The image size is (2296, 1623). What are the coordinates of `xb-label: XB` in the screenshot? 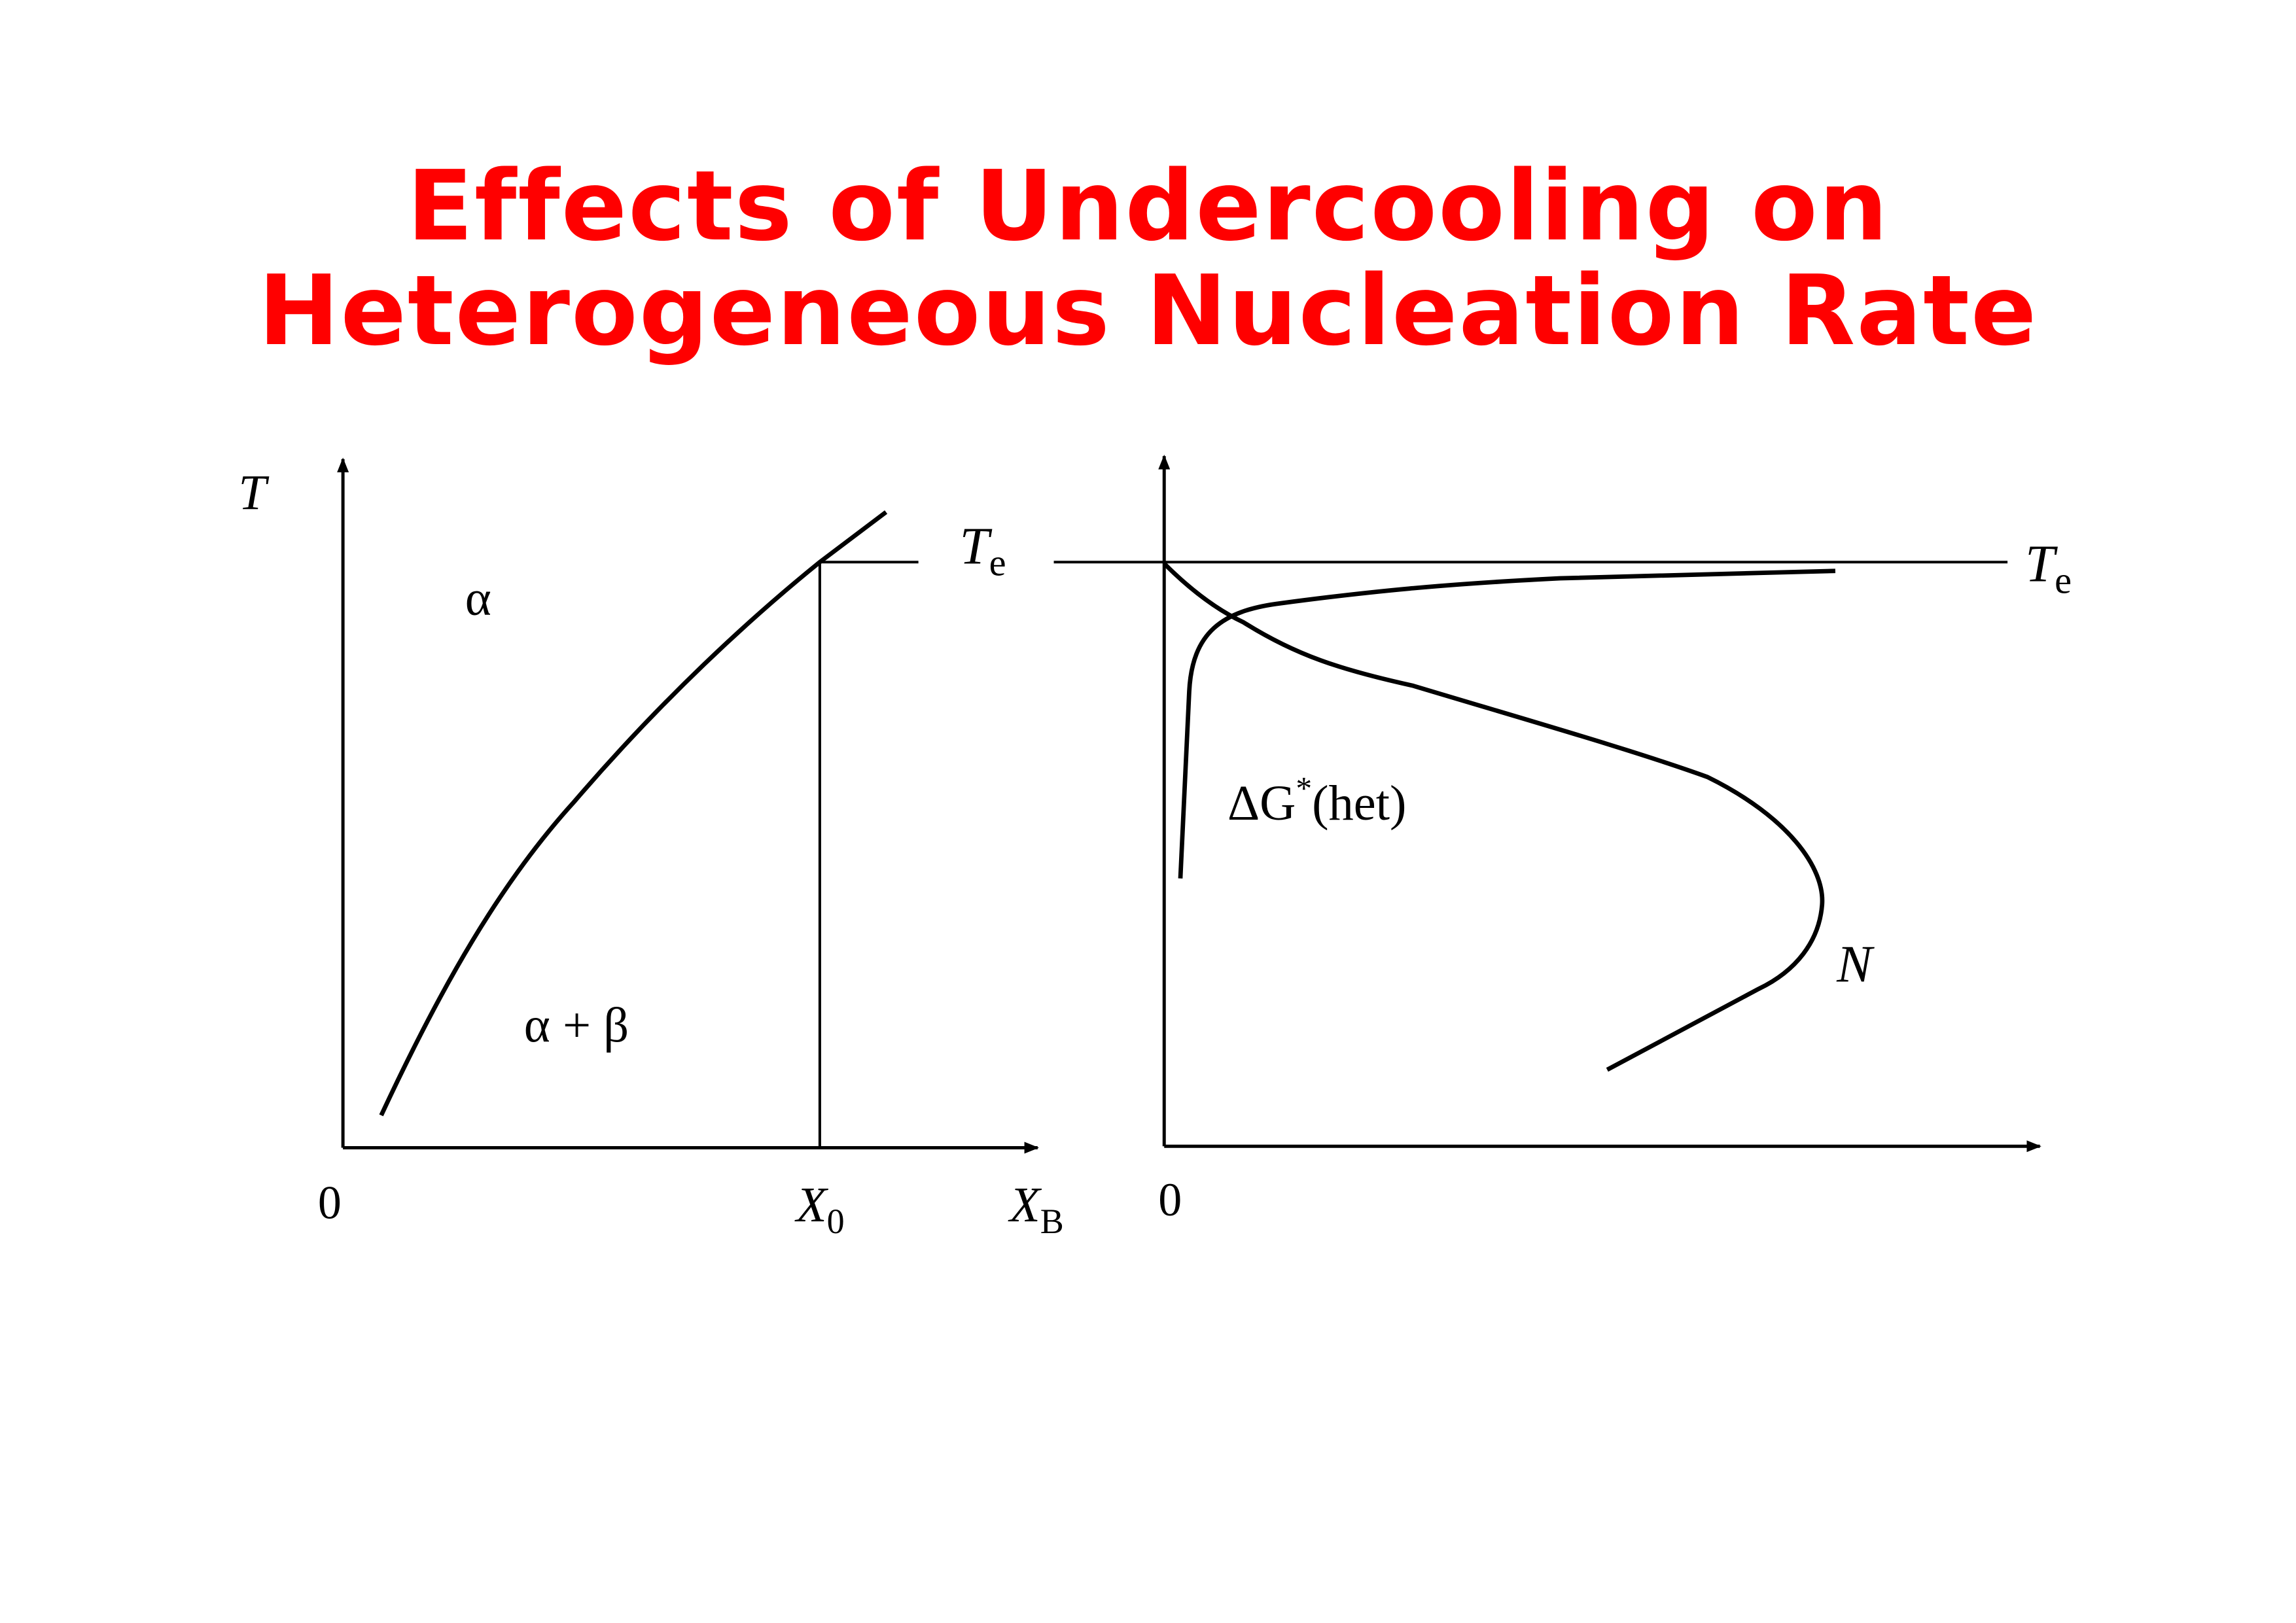 It's located at (1036, 1209).